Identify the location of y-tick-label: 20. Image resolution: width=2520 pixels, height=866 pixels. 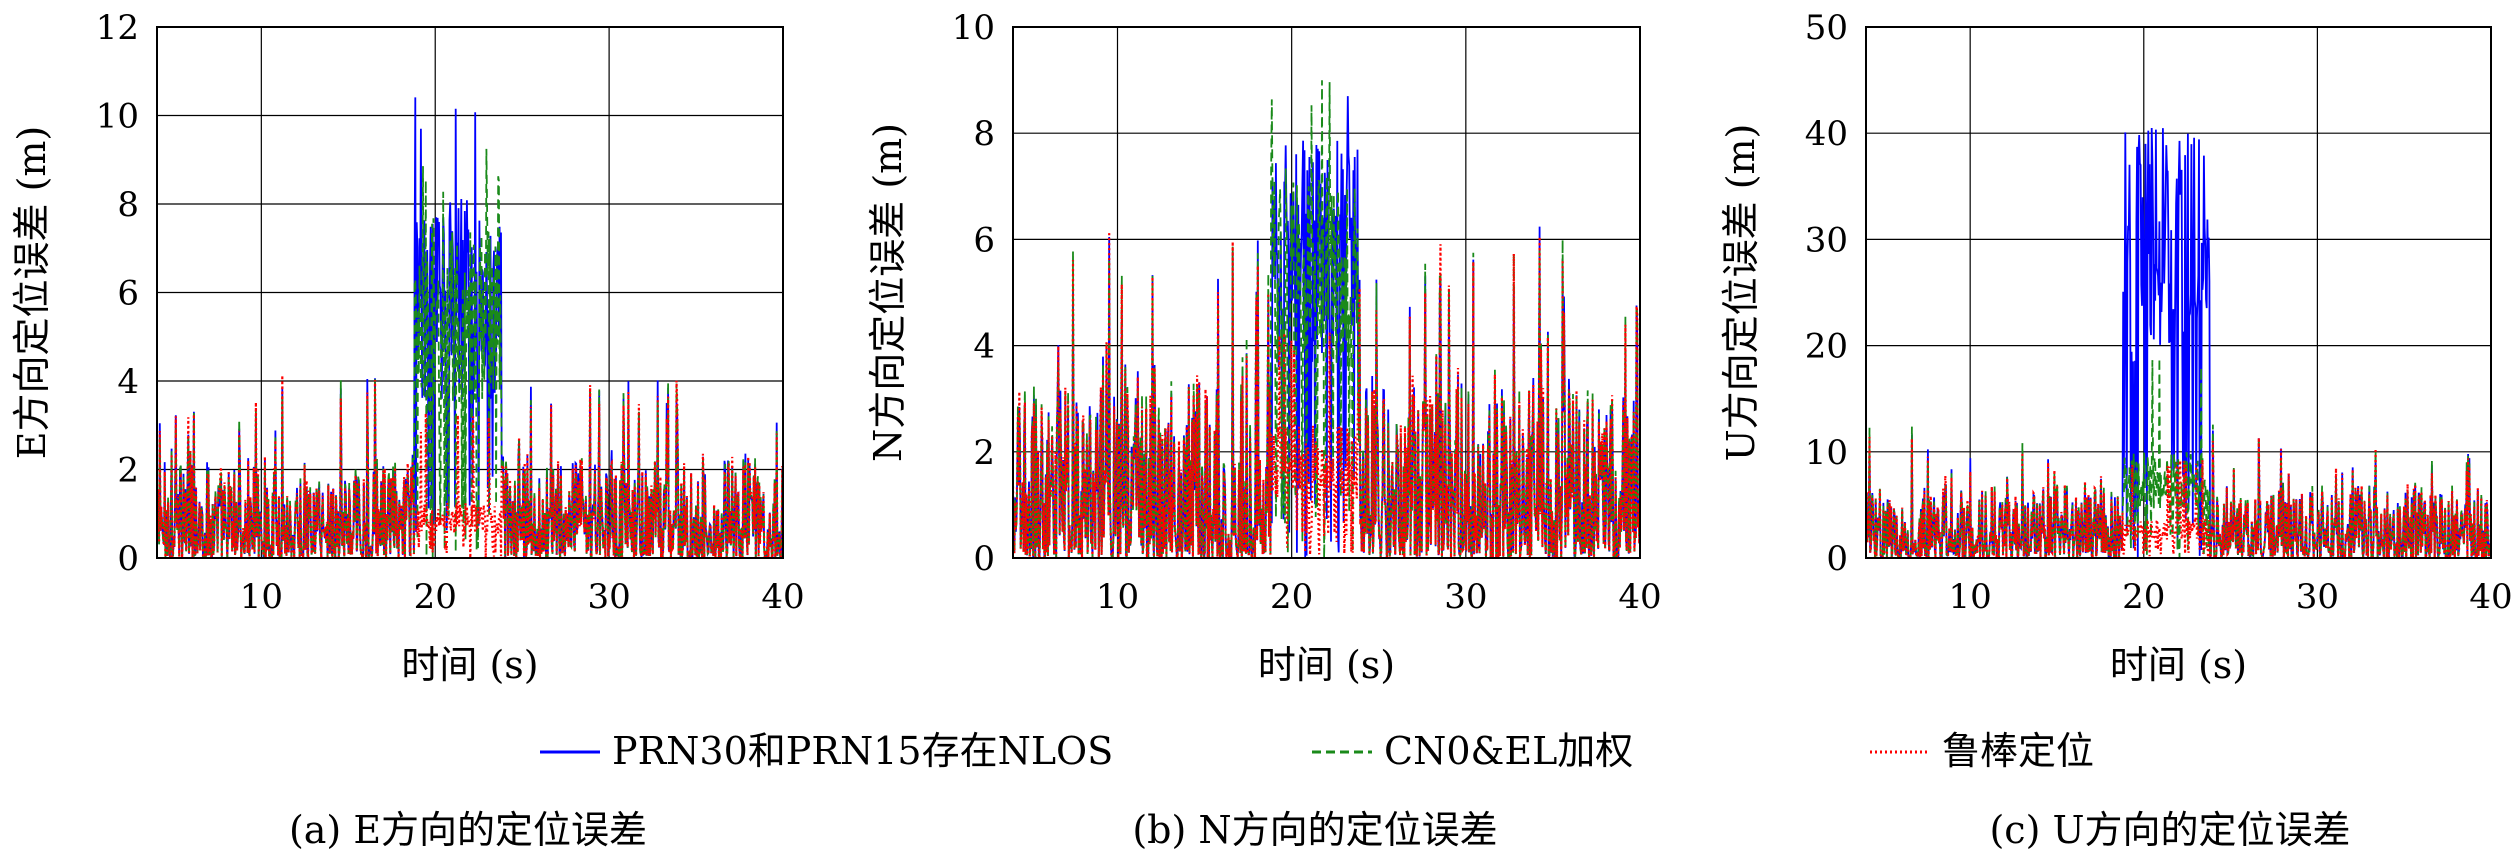
(1826, 347).